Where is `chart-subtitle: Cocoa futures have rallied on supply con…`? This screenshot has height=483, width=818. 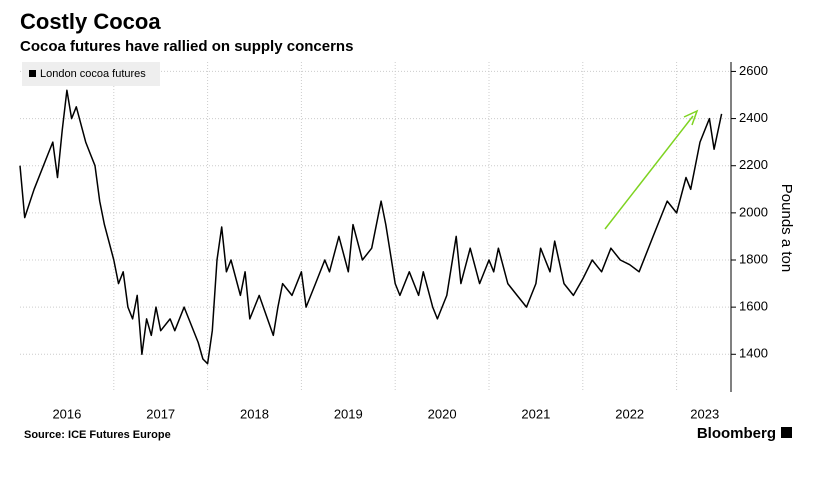 chart-subtitle: Cocoa futures have rallied on supply con… is located at coordinates (186, 46).